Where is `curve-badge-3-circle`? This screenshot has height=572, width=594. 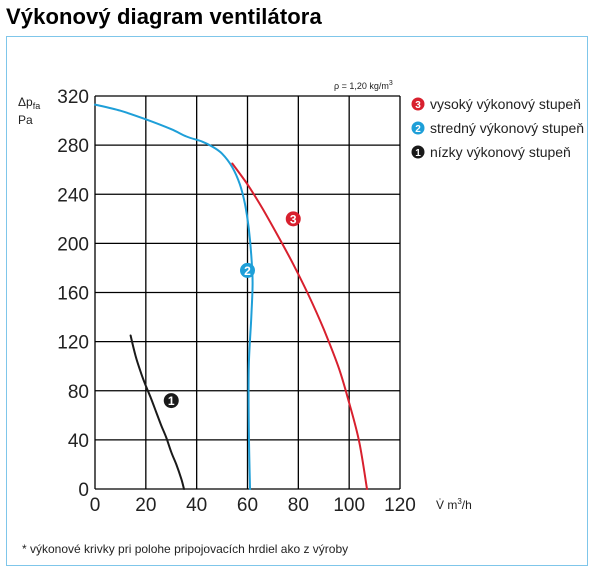 curve-badge-3-circle is located at coordinates (293, 219).